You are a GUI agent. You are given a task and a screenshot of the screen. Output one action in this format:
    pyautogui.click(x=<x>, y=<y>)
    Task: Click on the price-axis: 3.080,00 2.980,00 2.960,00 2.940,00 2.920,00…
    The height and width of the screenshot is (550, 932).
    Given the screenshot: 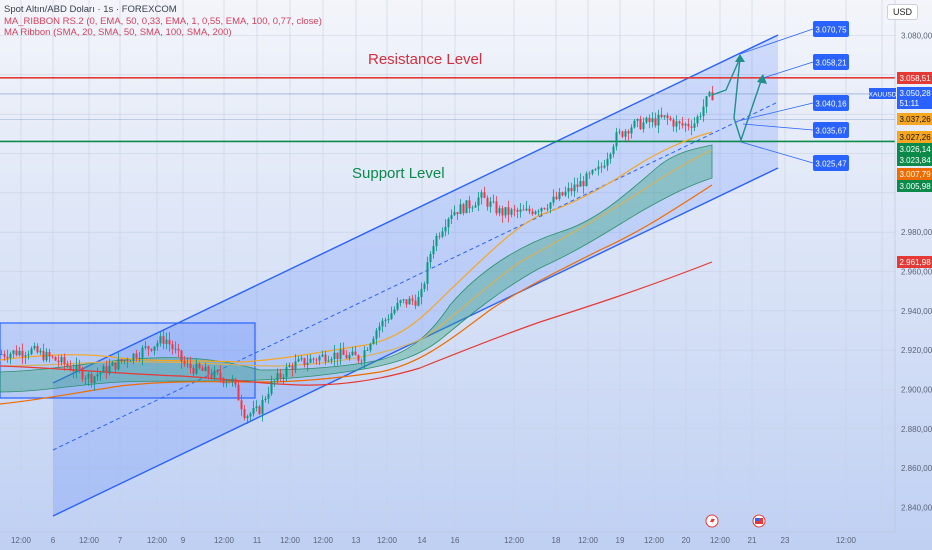 What is the action you would take?
    pyautogui.click(x=913, y=266)
    